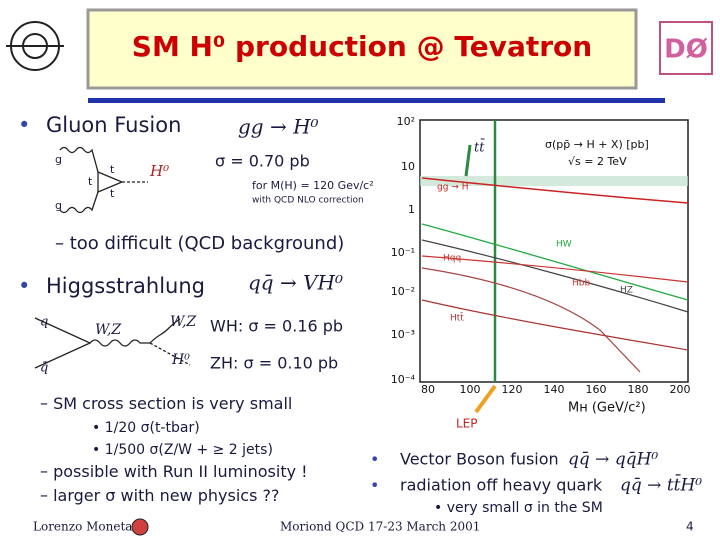  Describe the element at coordinates (295, 283) in the screenshot. I see `formula: qq̄ → VH⁰` at that location.